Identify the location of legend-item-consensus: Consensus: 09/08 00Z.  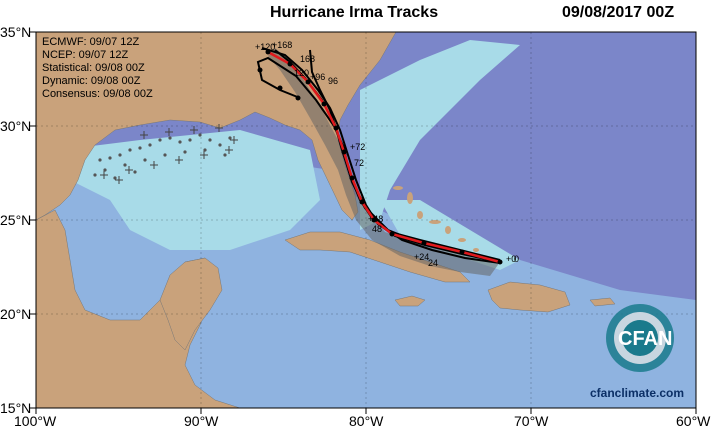
(97, 94).